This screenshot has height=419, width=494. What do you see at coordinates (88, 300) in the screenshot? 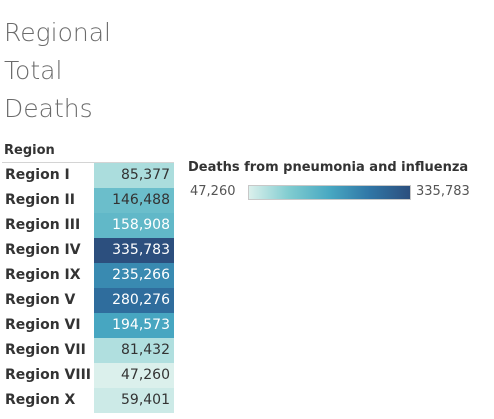
I see `table-row: Region V 280,276` at bounding box center [88, 300].